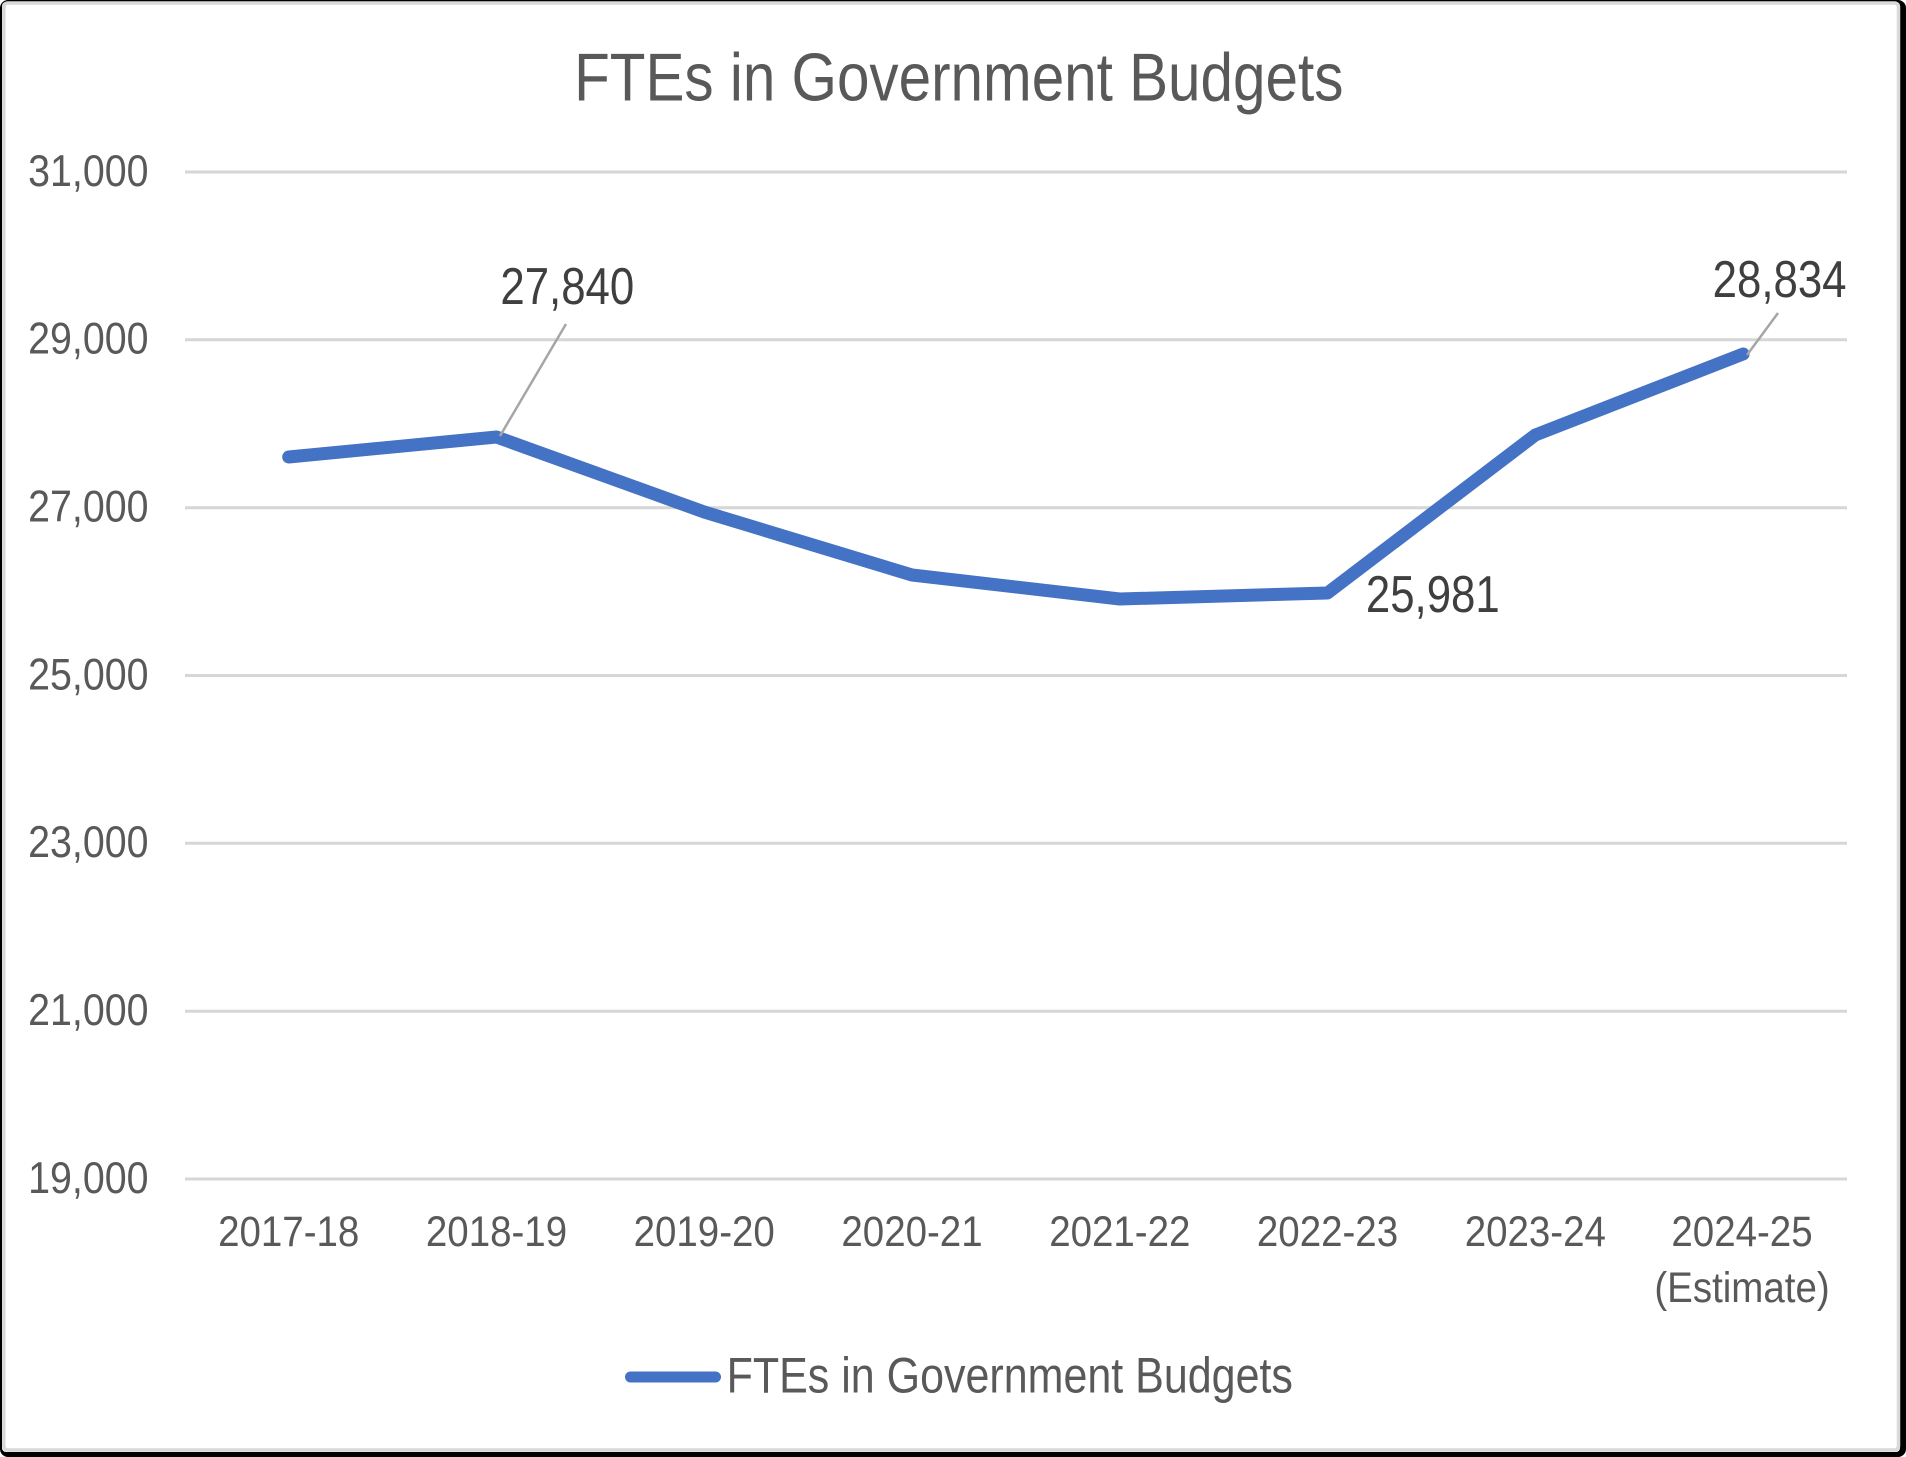 The image size is (1906, 1457). What do you see at coordinates (288, 1231) in the screenshot?
I see `svg-text: 2017-18` at bounding box center [288, 1231].